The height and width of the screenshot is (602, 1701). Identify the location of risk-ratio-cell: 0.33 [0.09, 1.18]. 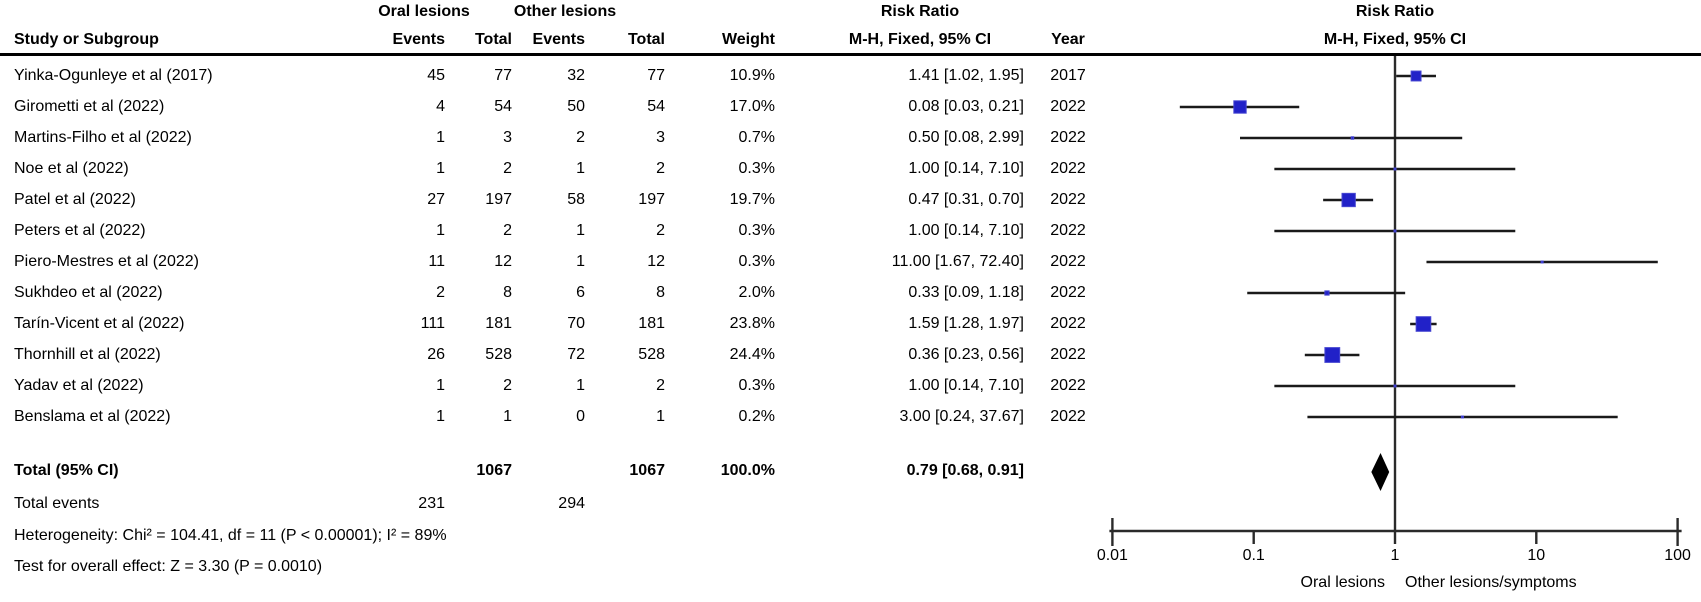
(966, 292).